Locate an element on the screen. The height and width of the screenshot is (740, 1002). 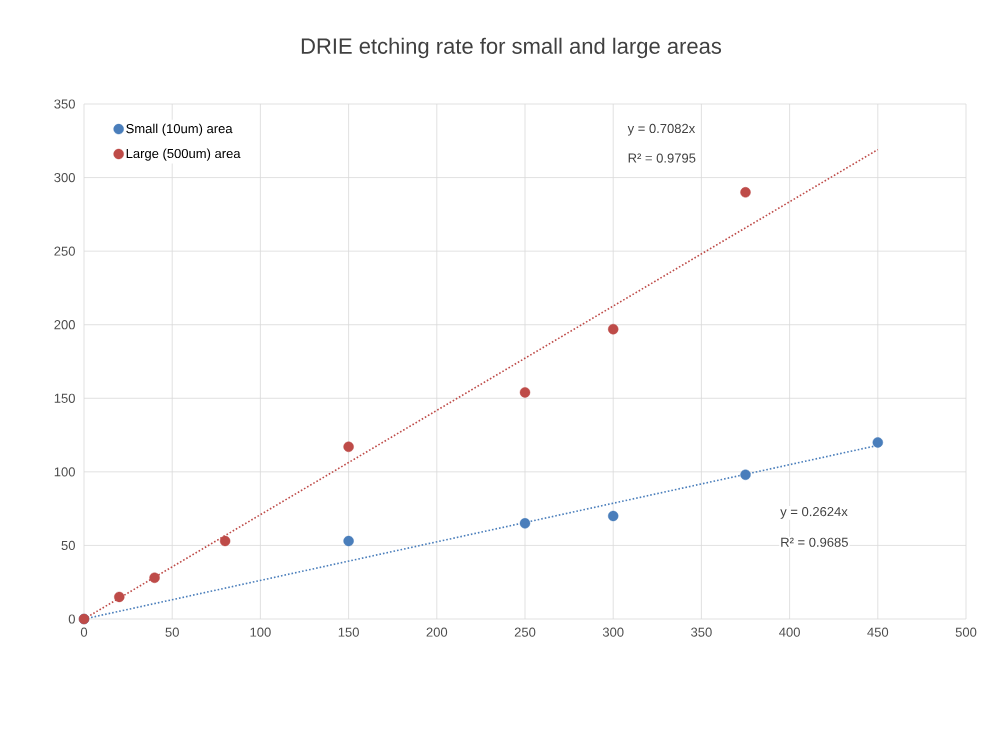
x-tick-label: 500 is located at coordinates (966, 632).